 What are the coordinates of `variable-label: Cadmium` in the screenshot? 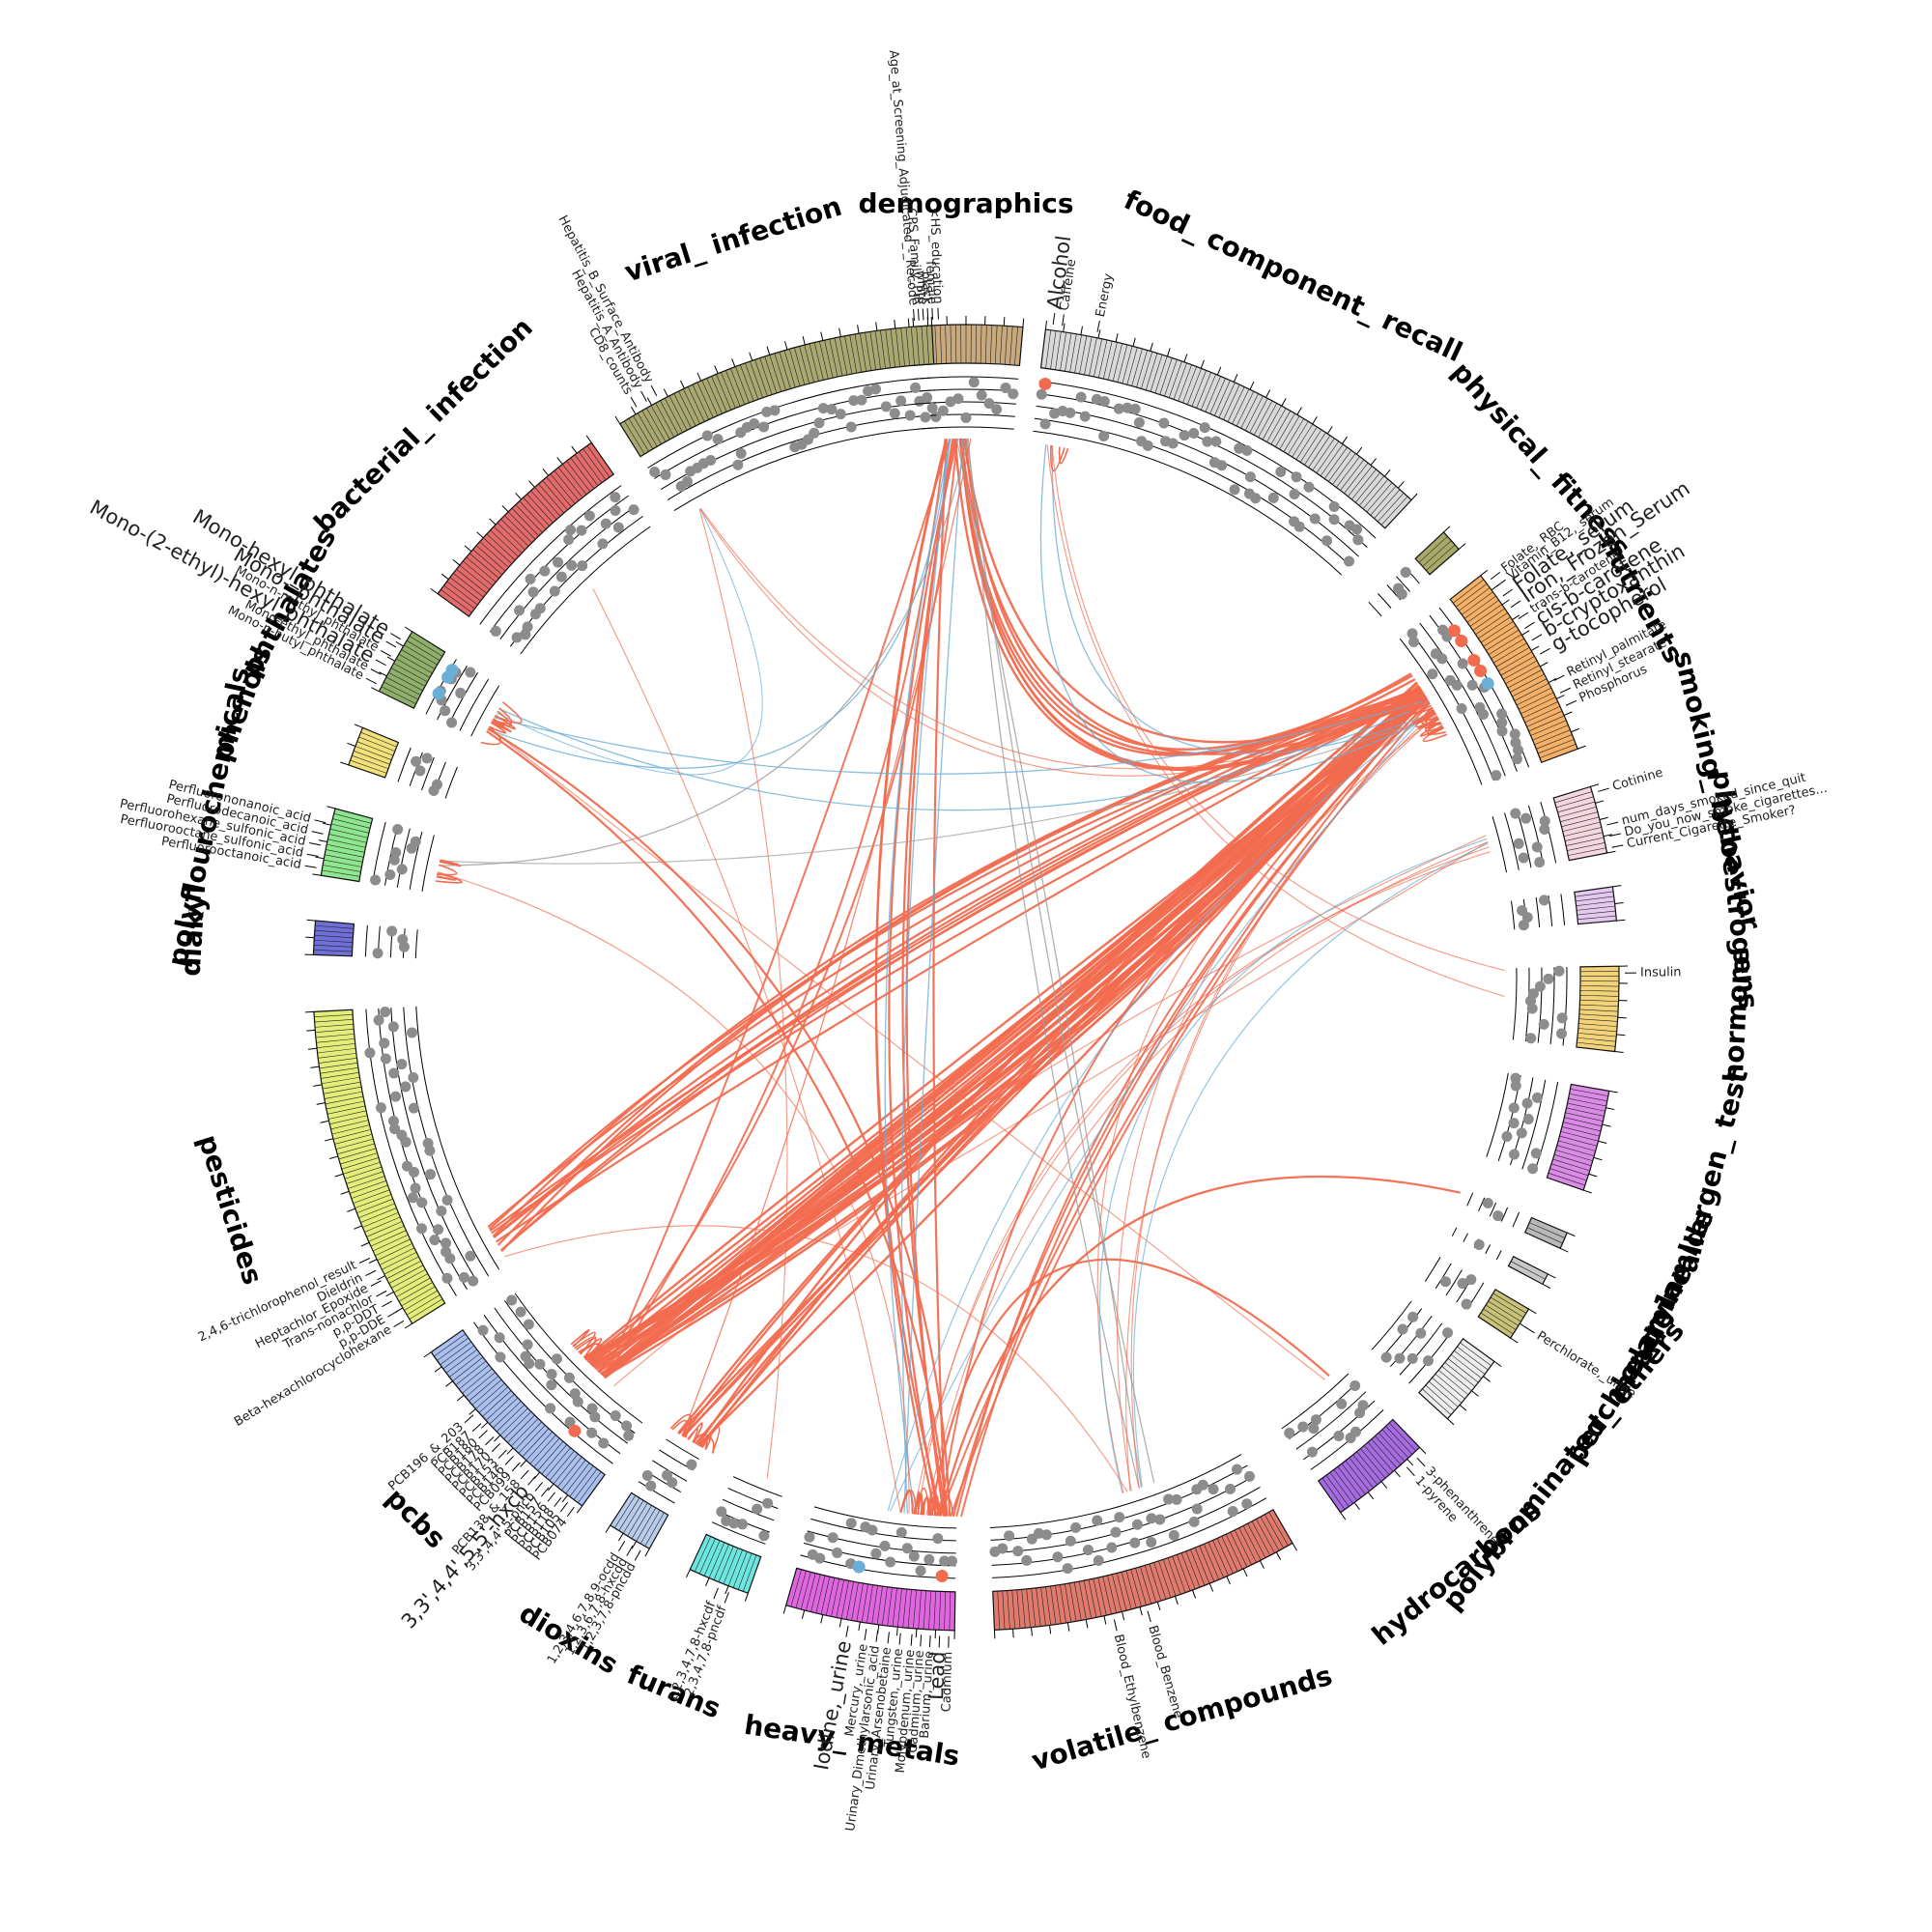 It's located at (948, 1682).